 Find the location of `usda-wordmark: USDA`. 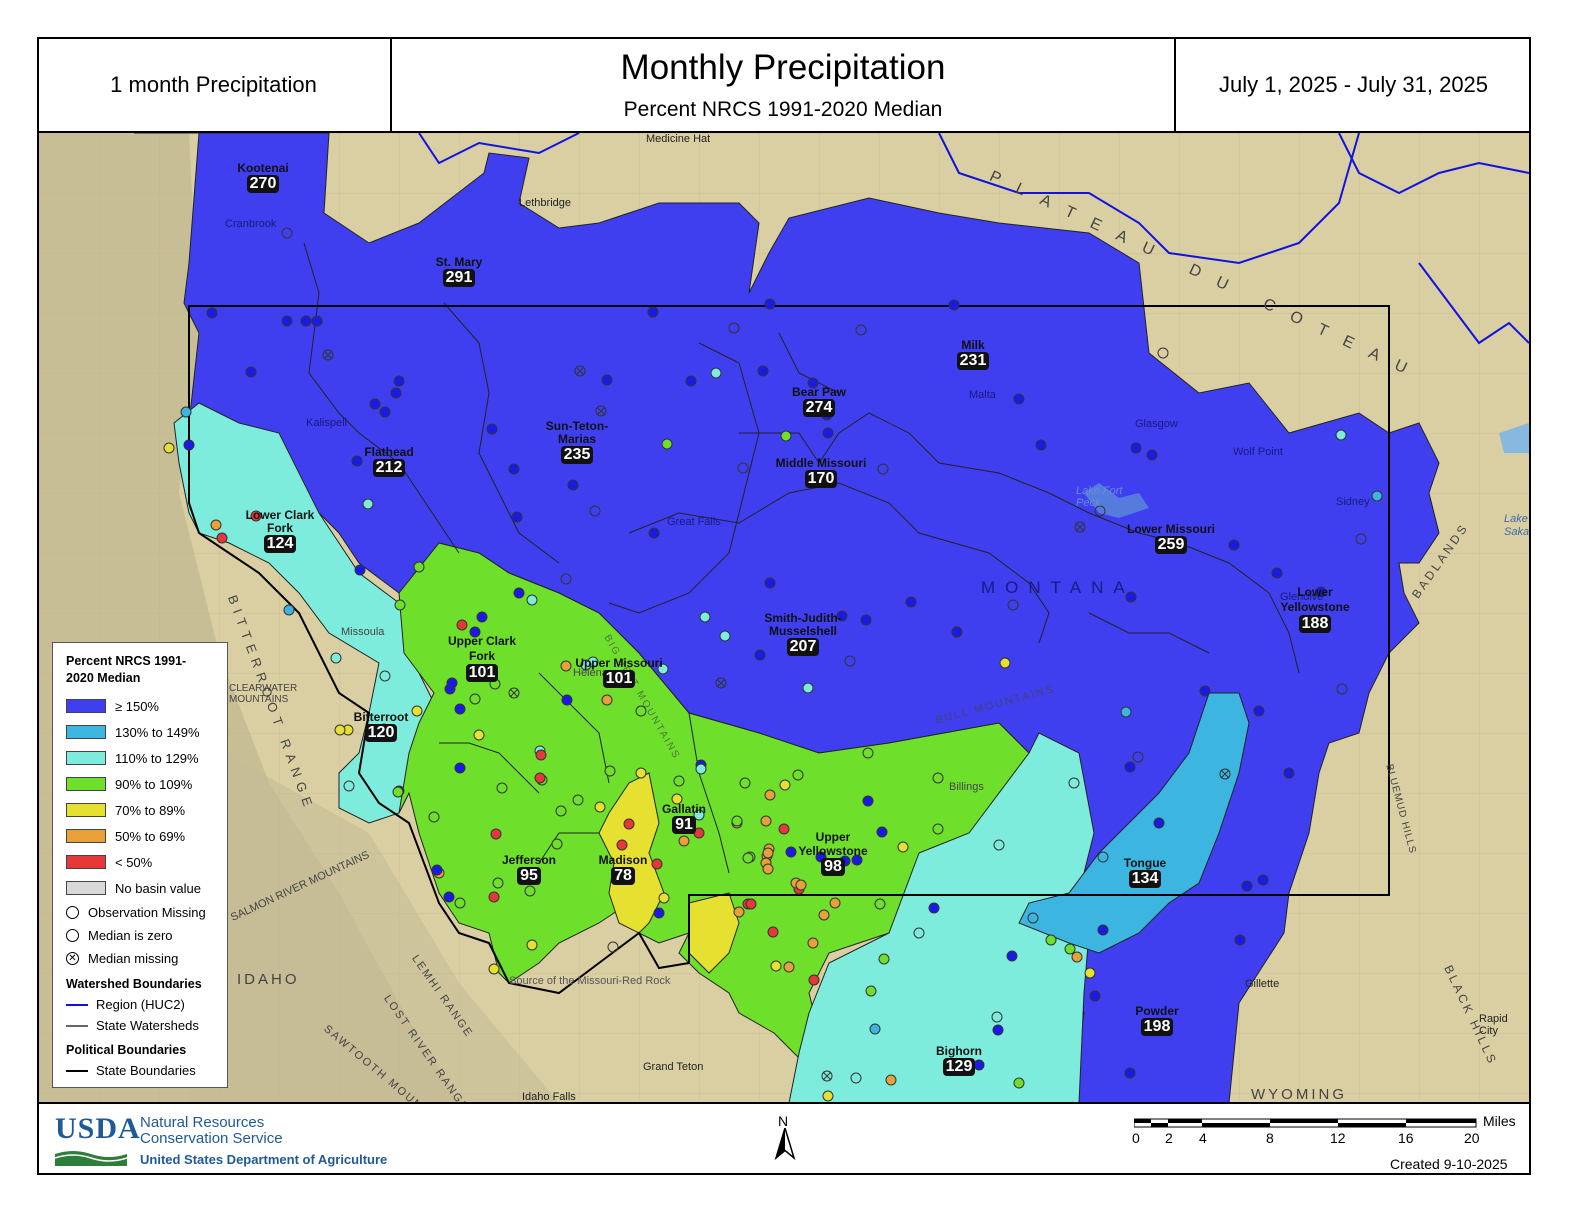

usda-wordmark: USDA is located at coordinates (98, 1128).